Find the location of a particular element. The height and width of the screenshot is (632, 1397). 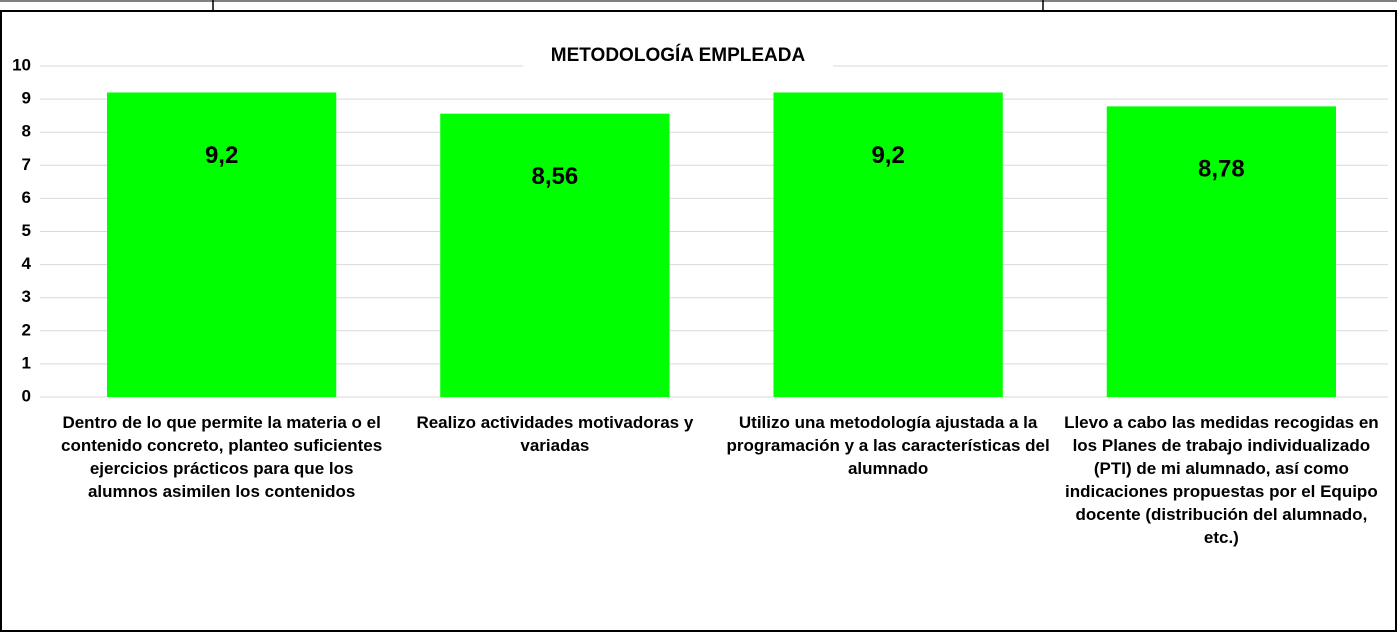

y-tick-label: 1 is located at coordinates (26, 362).